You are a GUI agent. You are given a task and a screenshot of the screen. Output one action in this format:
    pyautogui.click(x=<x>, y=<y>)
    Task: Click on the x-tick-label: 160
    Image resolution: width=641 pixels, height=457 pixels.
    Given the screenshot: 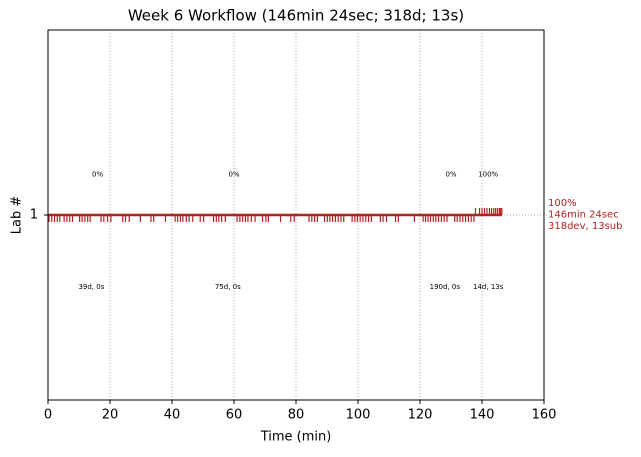 What is the action you would take?
    pyautogui.click(x=544, y=415)
    